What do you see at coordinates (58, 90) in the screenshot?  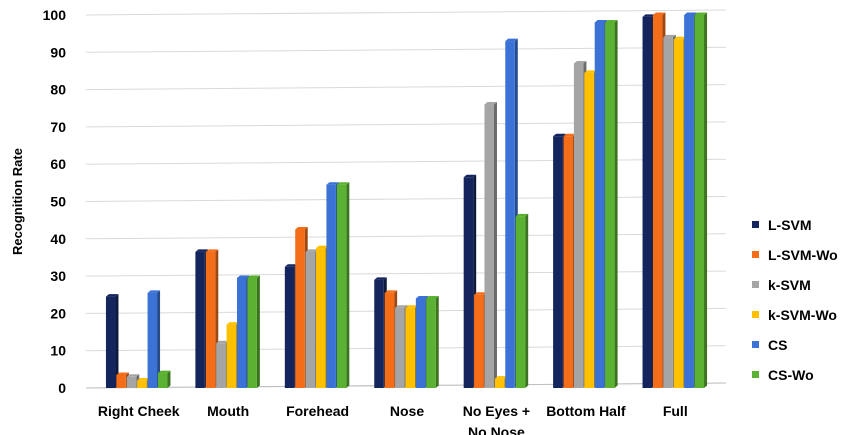 I see `y-tick-label: 80` at bounding box center [58, 90].